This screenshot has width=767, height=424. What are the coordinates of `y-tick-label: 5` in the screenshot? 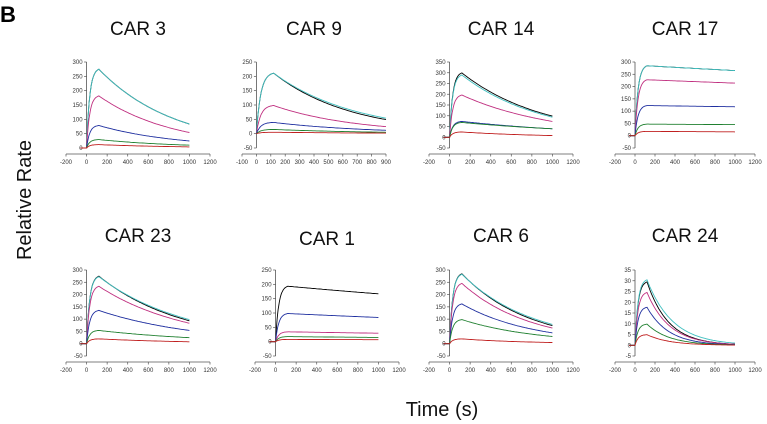 It's located at (630, 336).